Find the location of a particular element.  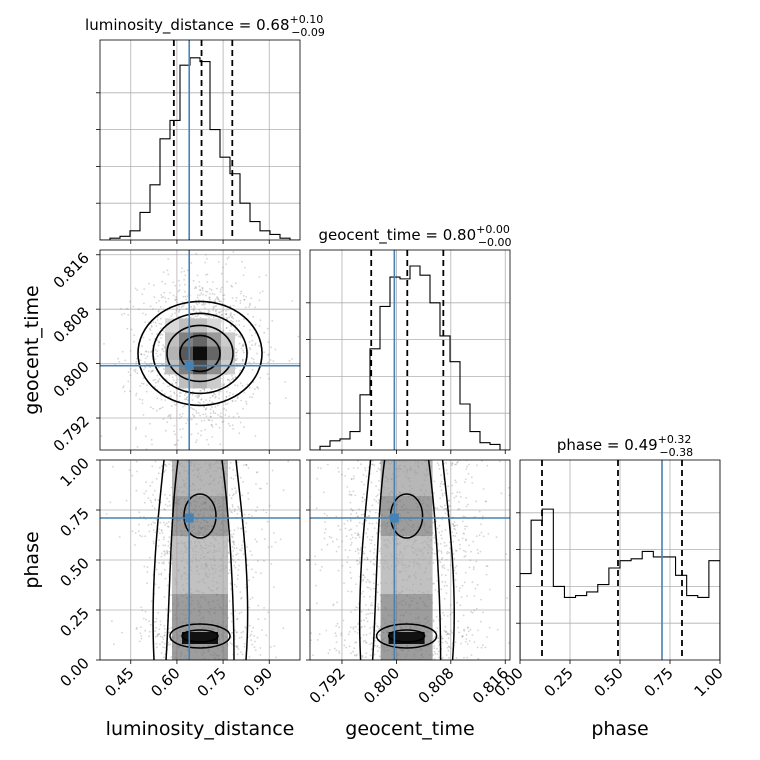

x-tick-label-luminosity_distance: 0.45 is located at coordinates (119, 682).